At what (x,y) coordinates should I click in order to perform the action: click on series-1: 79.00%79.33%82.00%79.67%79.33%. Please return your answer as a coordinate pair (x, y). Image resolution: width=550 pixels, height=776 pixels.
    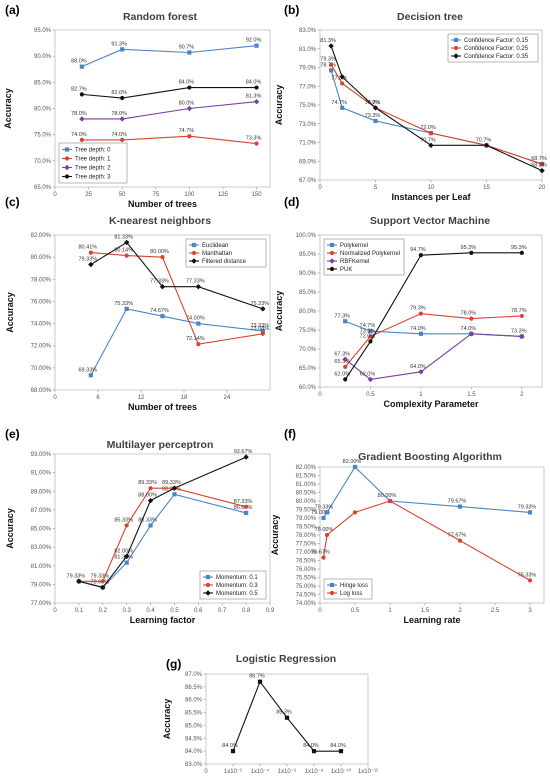
    Looking at the image, I should click on (424, 490).